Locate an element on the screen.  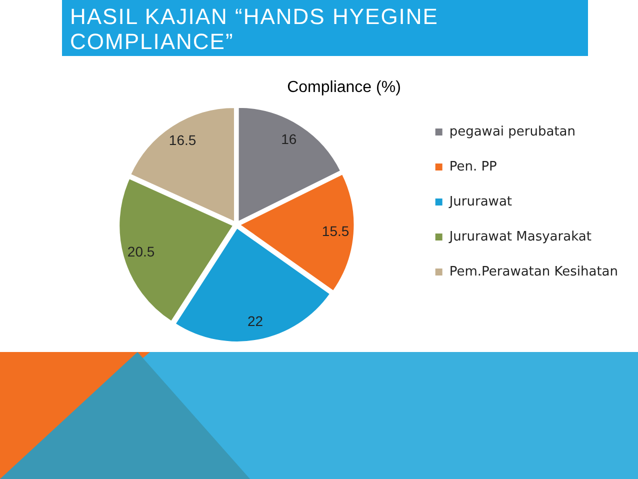
data-label: 15.5 is located at coordinates (336, 231).